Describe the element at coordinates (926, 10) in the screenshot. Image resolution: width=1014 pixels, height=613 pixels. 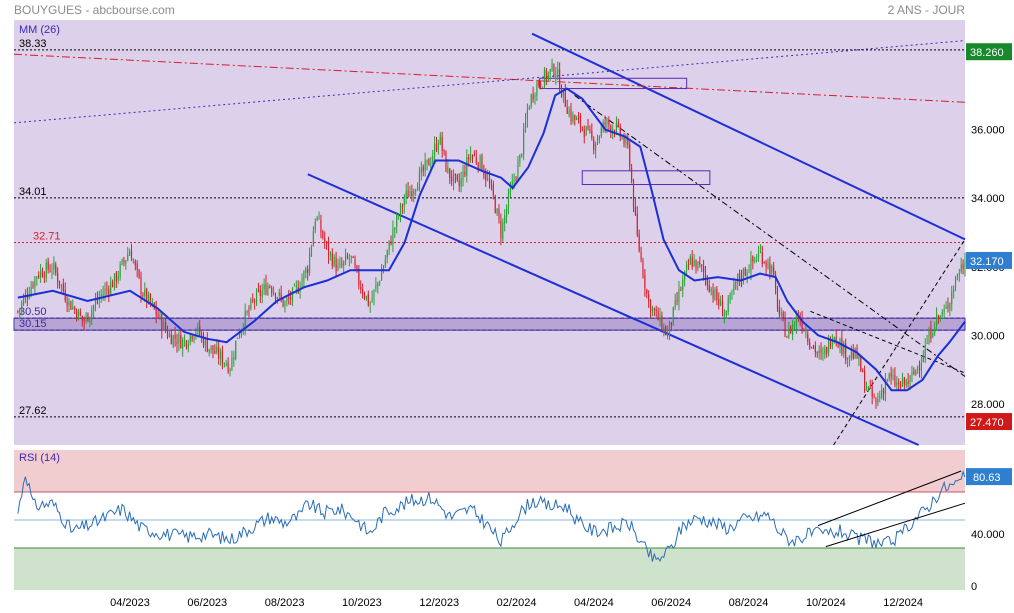
I see `chart-period: 2 ANS - JOUR` at that location.